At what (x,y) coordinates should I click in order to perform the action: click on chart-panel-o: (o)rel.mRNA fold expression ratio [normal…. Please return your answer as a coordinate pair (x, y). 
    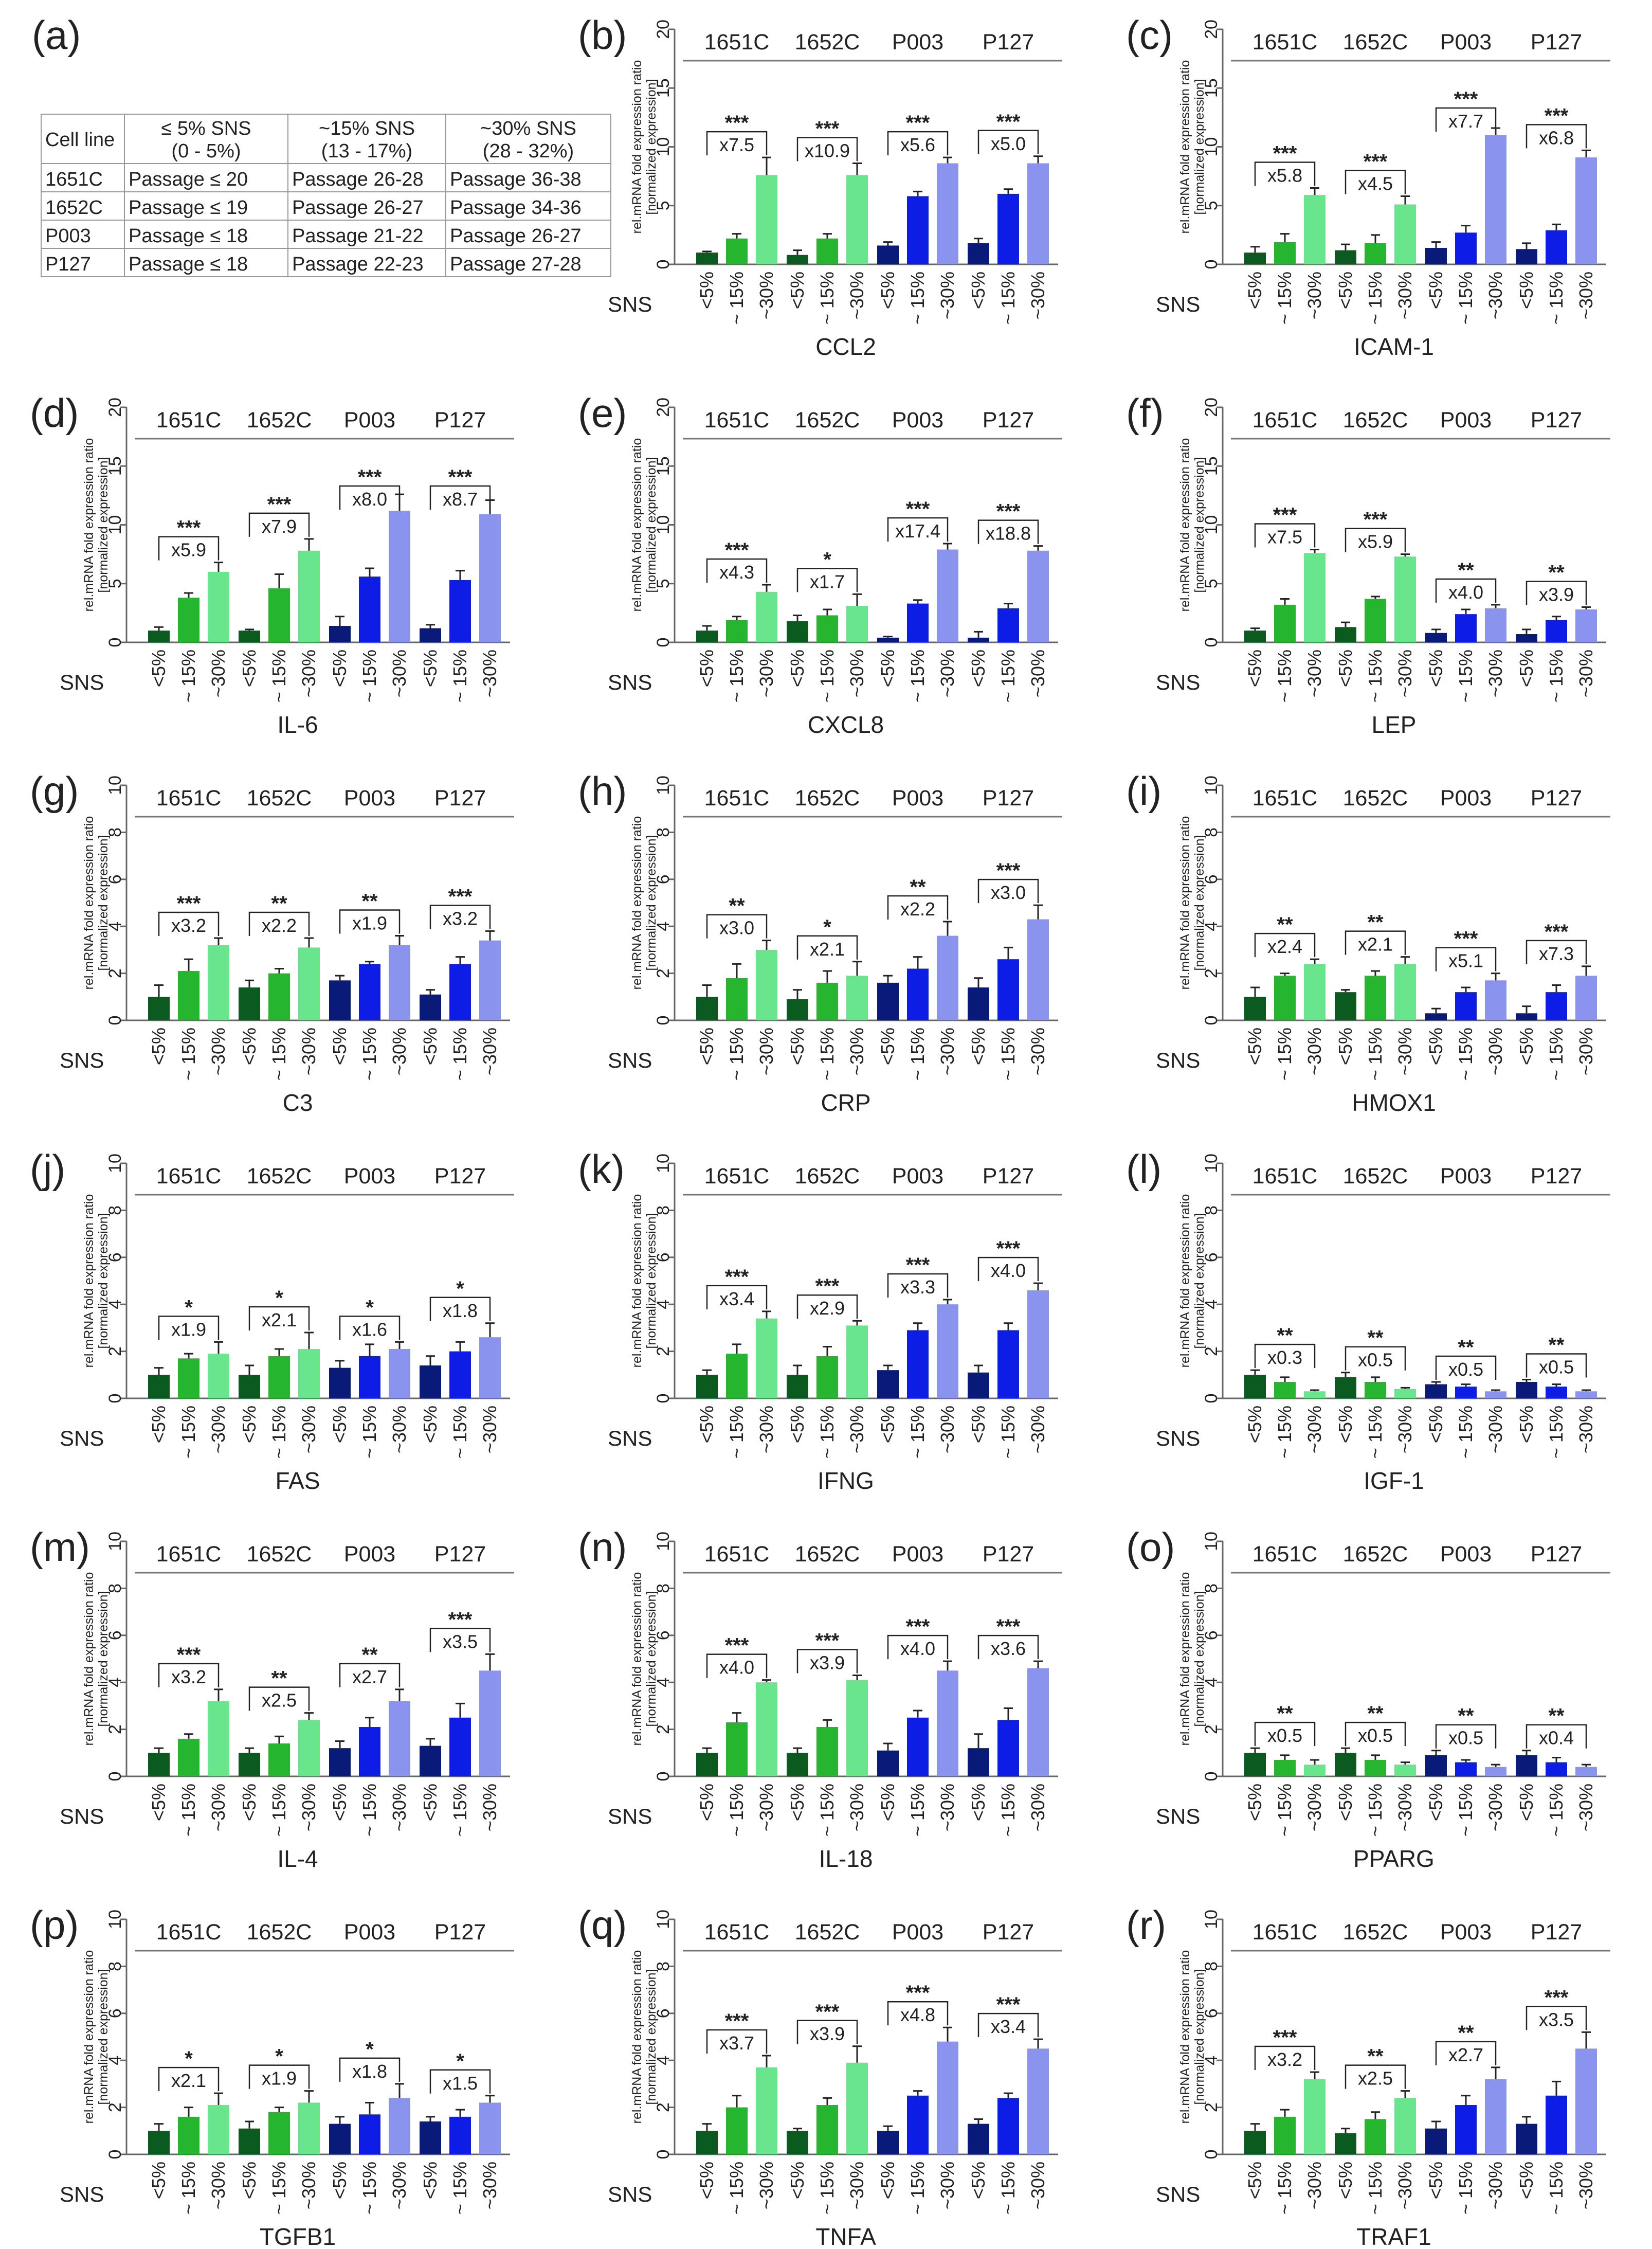
    Looking at the image, I should click on (1368, 1698).